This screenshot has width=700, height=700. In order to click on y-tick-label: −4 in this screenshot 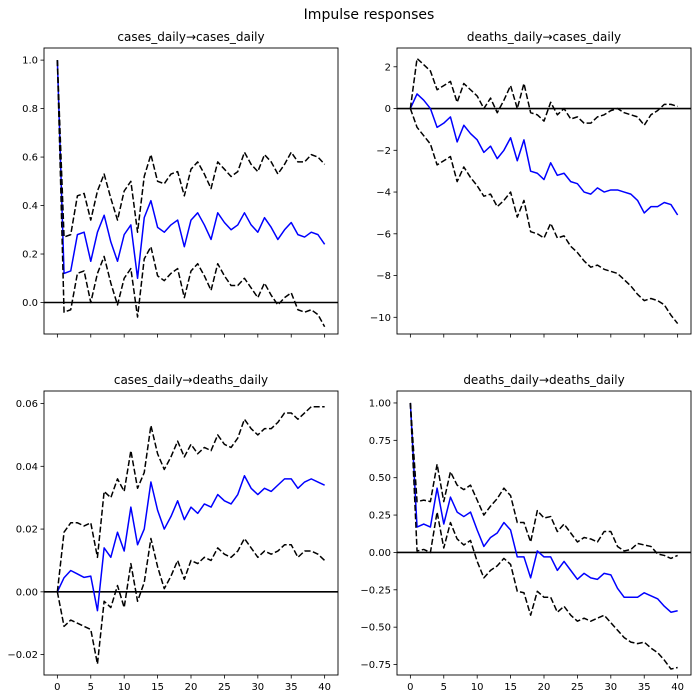, I will do `click(383, 193)`.